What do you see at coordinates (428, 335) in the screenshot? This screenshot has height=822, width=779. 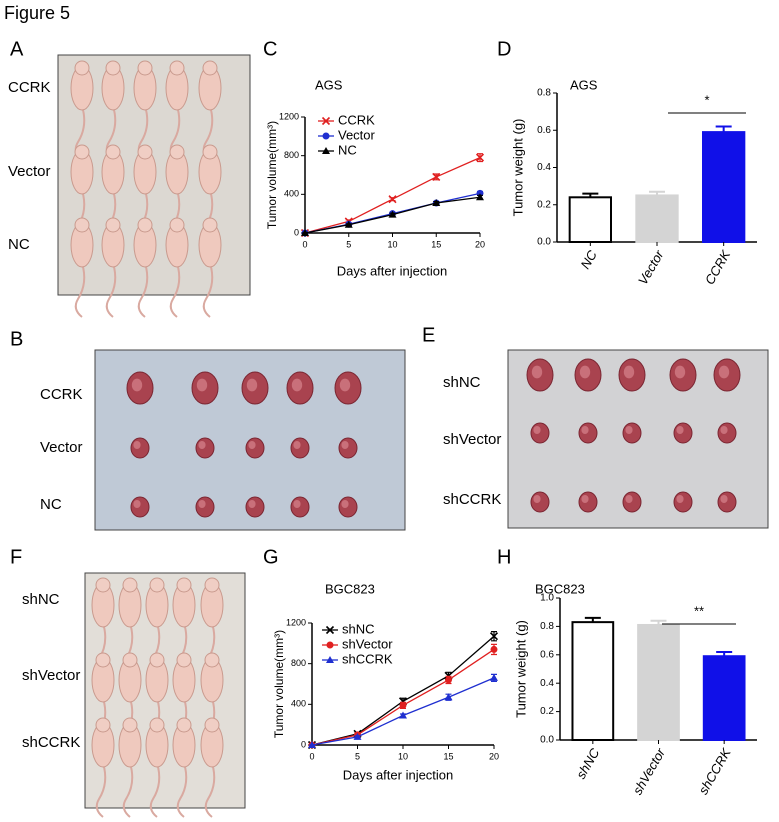 I see `panel-letter: E` at bounding box center [428, 335].